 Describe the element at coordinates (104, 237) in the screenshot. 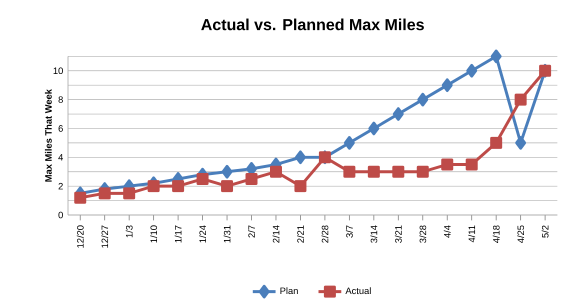

I see `x-tick-label: 12/27` at that location.